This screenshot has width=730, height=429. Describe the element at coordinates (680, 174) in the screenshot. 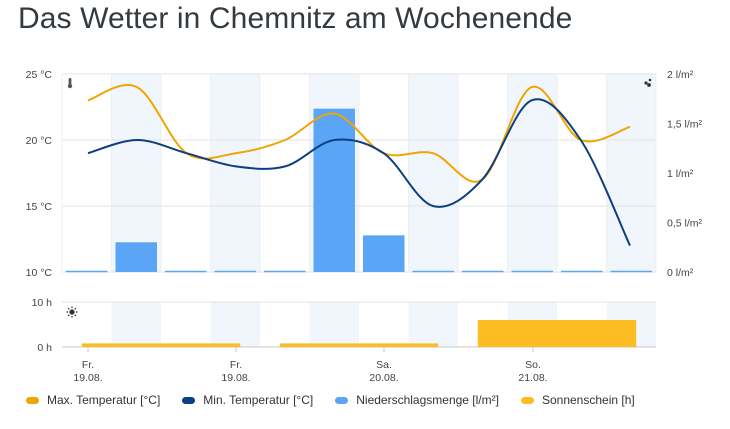

I see `y-tick-label-right: 1 l/m²` at that location.